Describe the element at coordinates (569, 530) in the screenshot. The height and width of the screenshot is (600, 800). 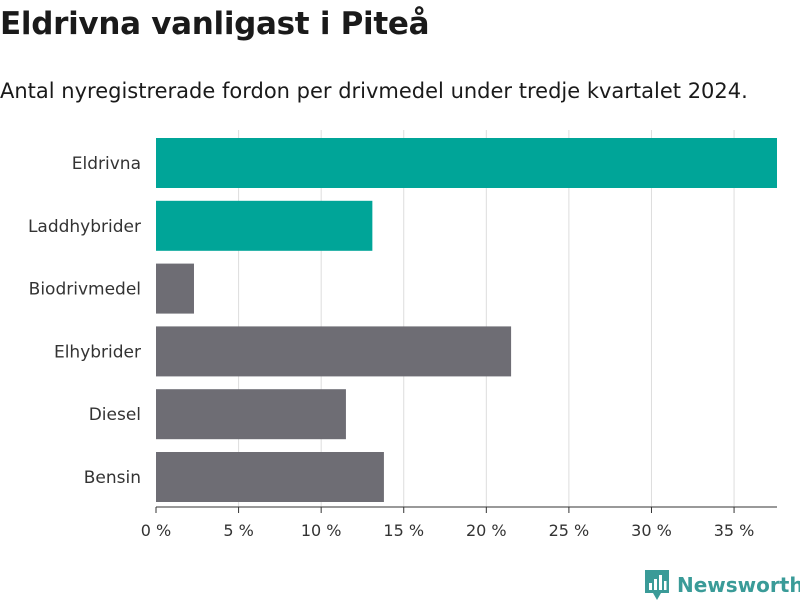
I see `x-tick-label: 25 %` at that location.